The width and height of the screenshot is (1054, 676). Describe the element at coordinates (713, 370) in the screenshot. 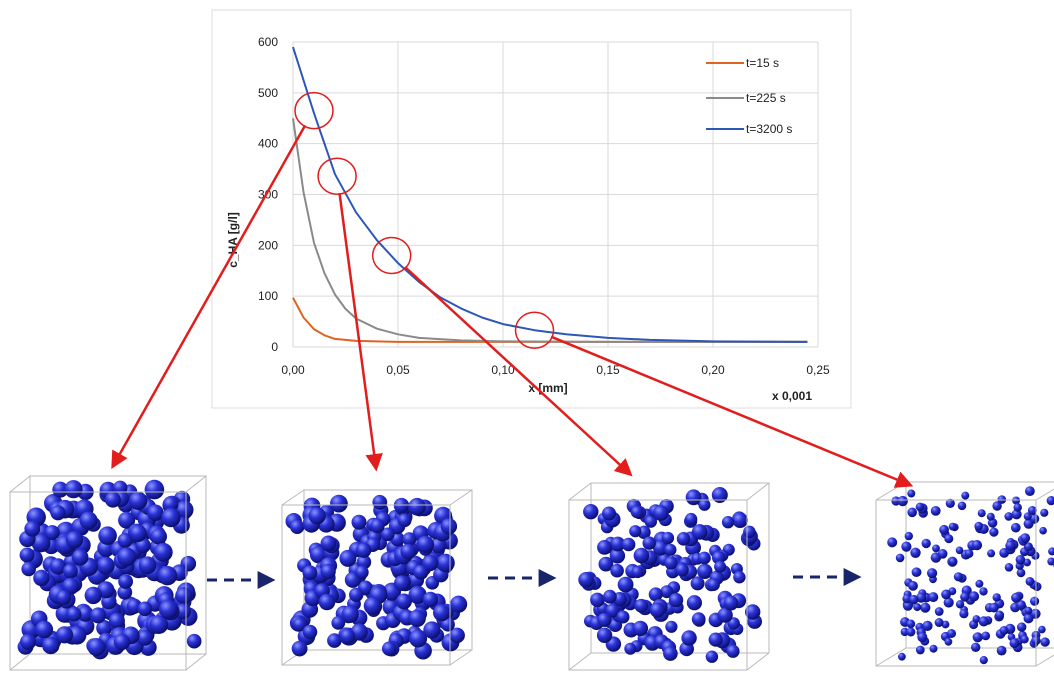

I see `x-tick-label: 0,20` at that location.